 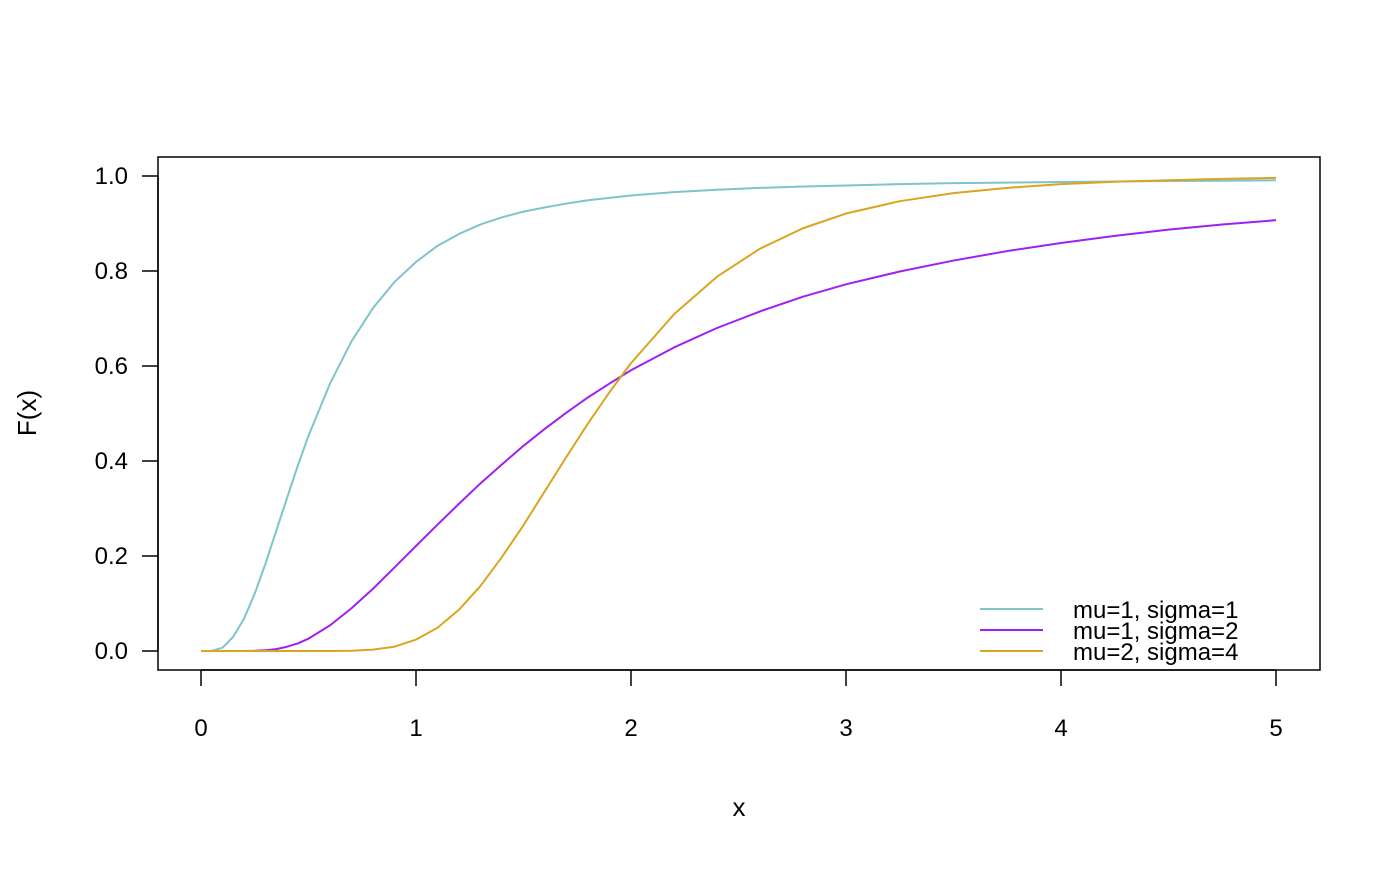 What do you see at coordinates (27, 413) in the screenshot?
I see `y-axis-title: F(x)` at bounding box center [27, 413].